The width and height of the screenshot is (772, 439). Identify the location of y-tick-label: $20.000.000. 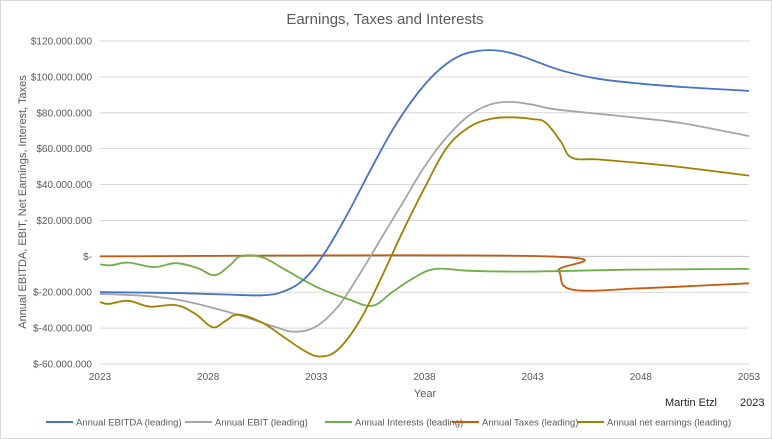
(64, 221).